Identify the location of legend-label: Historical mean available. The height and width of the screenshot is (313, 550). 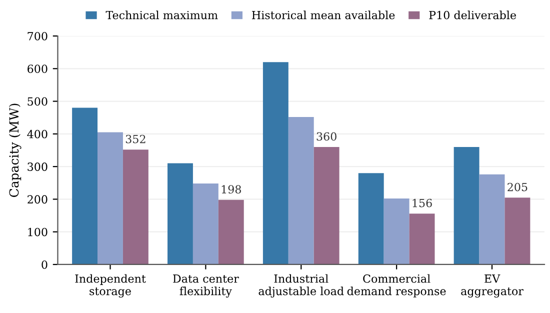
(323, 15).